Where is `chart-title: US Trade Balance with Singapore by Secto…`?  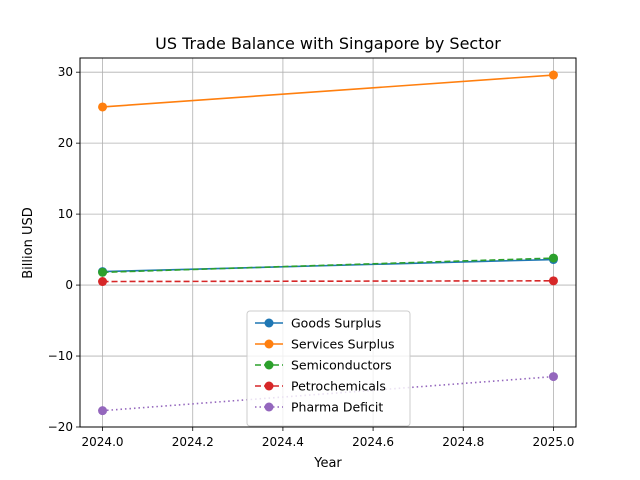
chart-title: US Trade Balance with Singapore by Secto… is located at coordinates (328, 43).